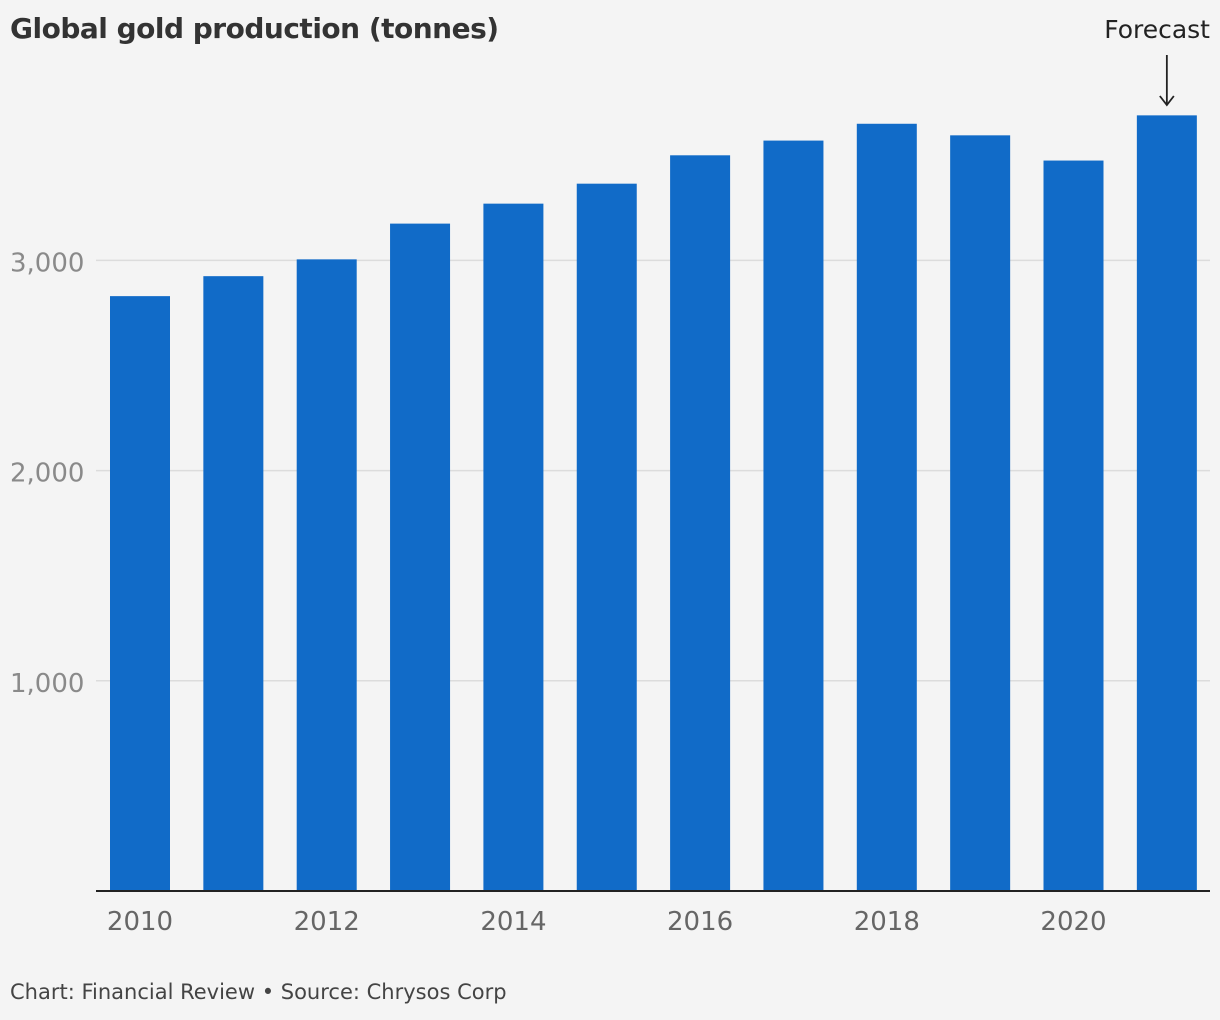 This screenshot has width=1220, height=1020. I want to click on bar-2015, so click(606, 537).